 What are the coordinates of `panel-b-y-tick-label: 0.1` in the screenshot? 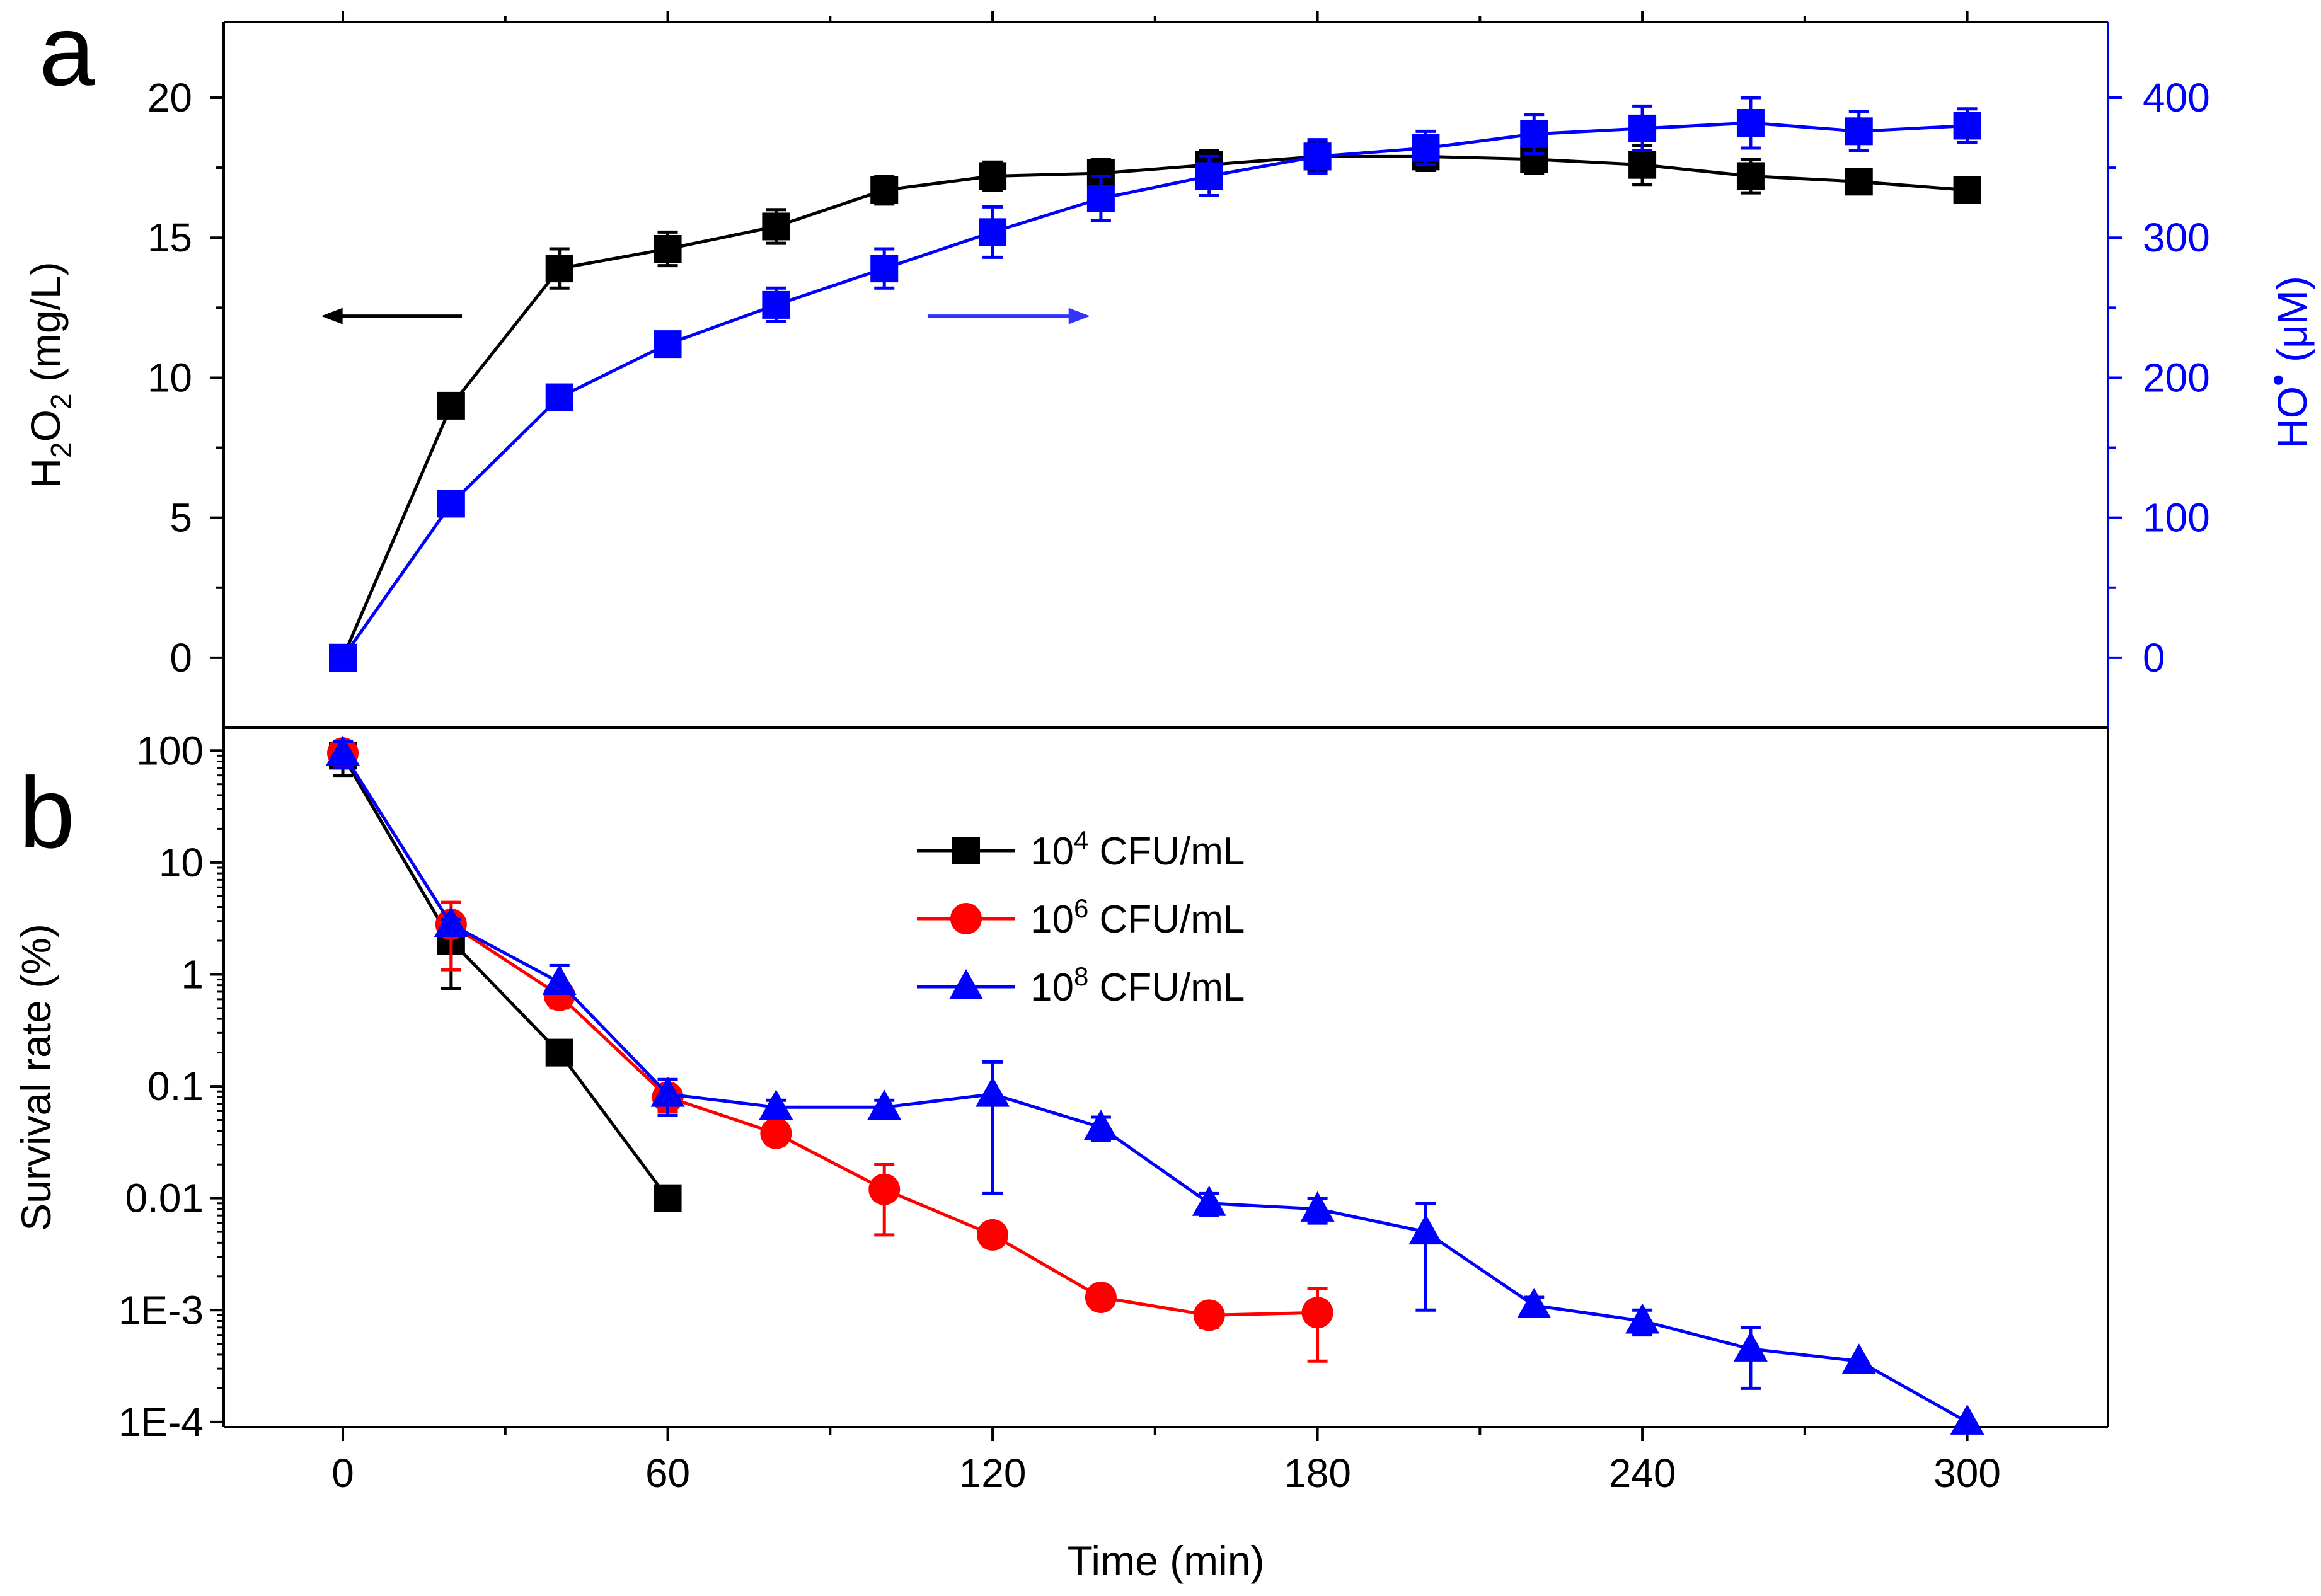 It's located at (176, 1086).